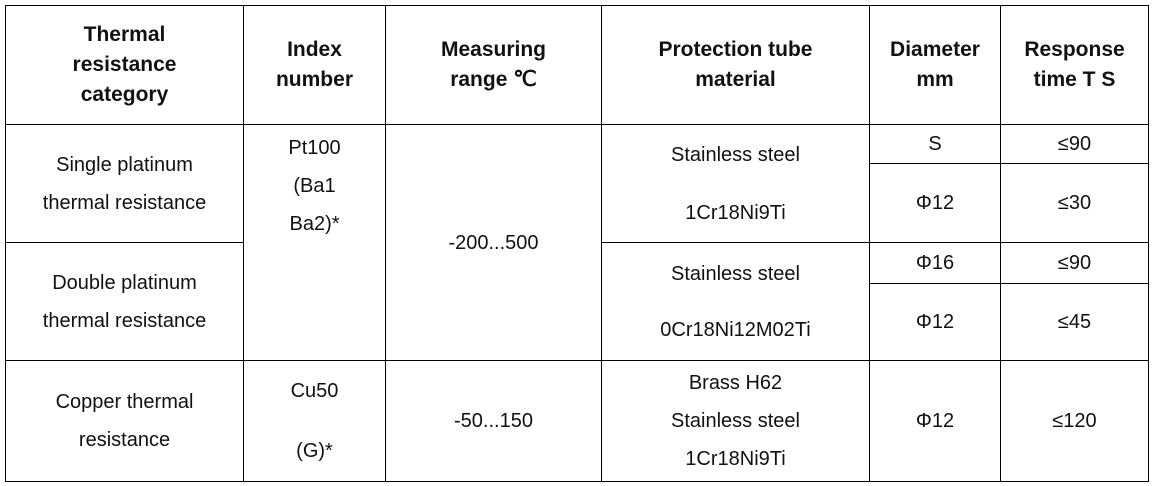 This screenshot has height=486, width=1154. I want to click on cell-text: mm, so click(935, 79).